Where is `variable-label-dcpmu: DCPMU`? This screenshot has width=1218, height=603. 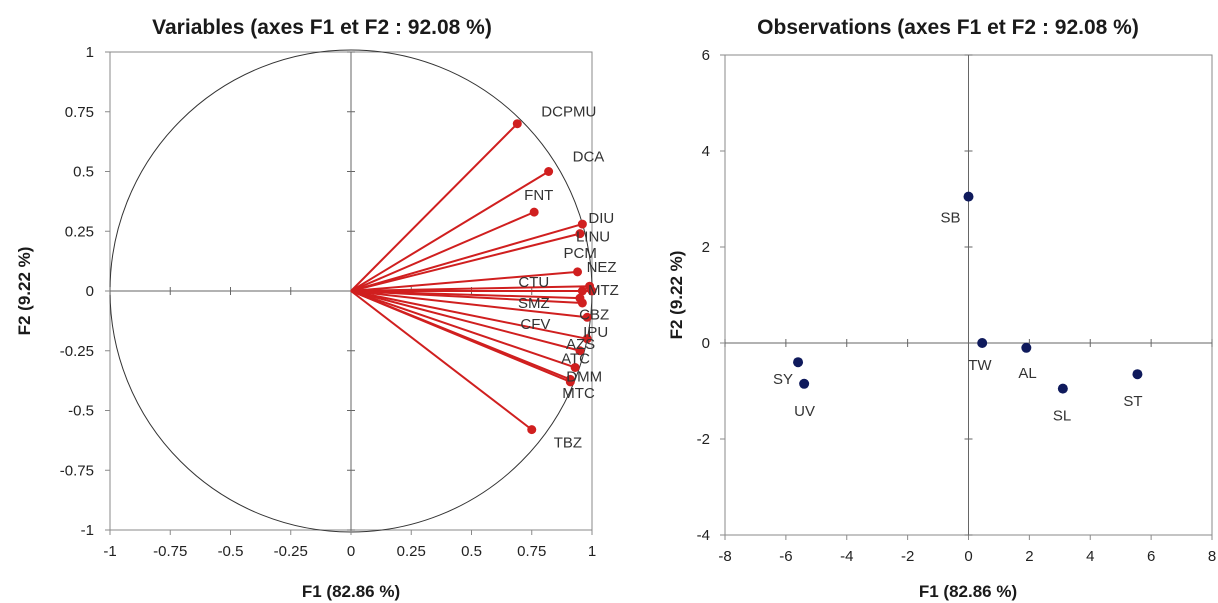
variable-label-dcpmu: DCPMU is located at coordinates (568, 112).